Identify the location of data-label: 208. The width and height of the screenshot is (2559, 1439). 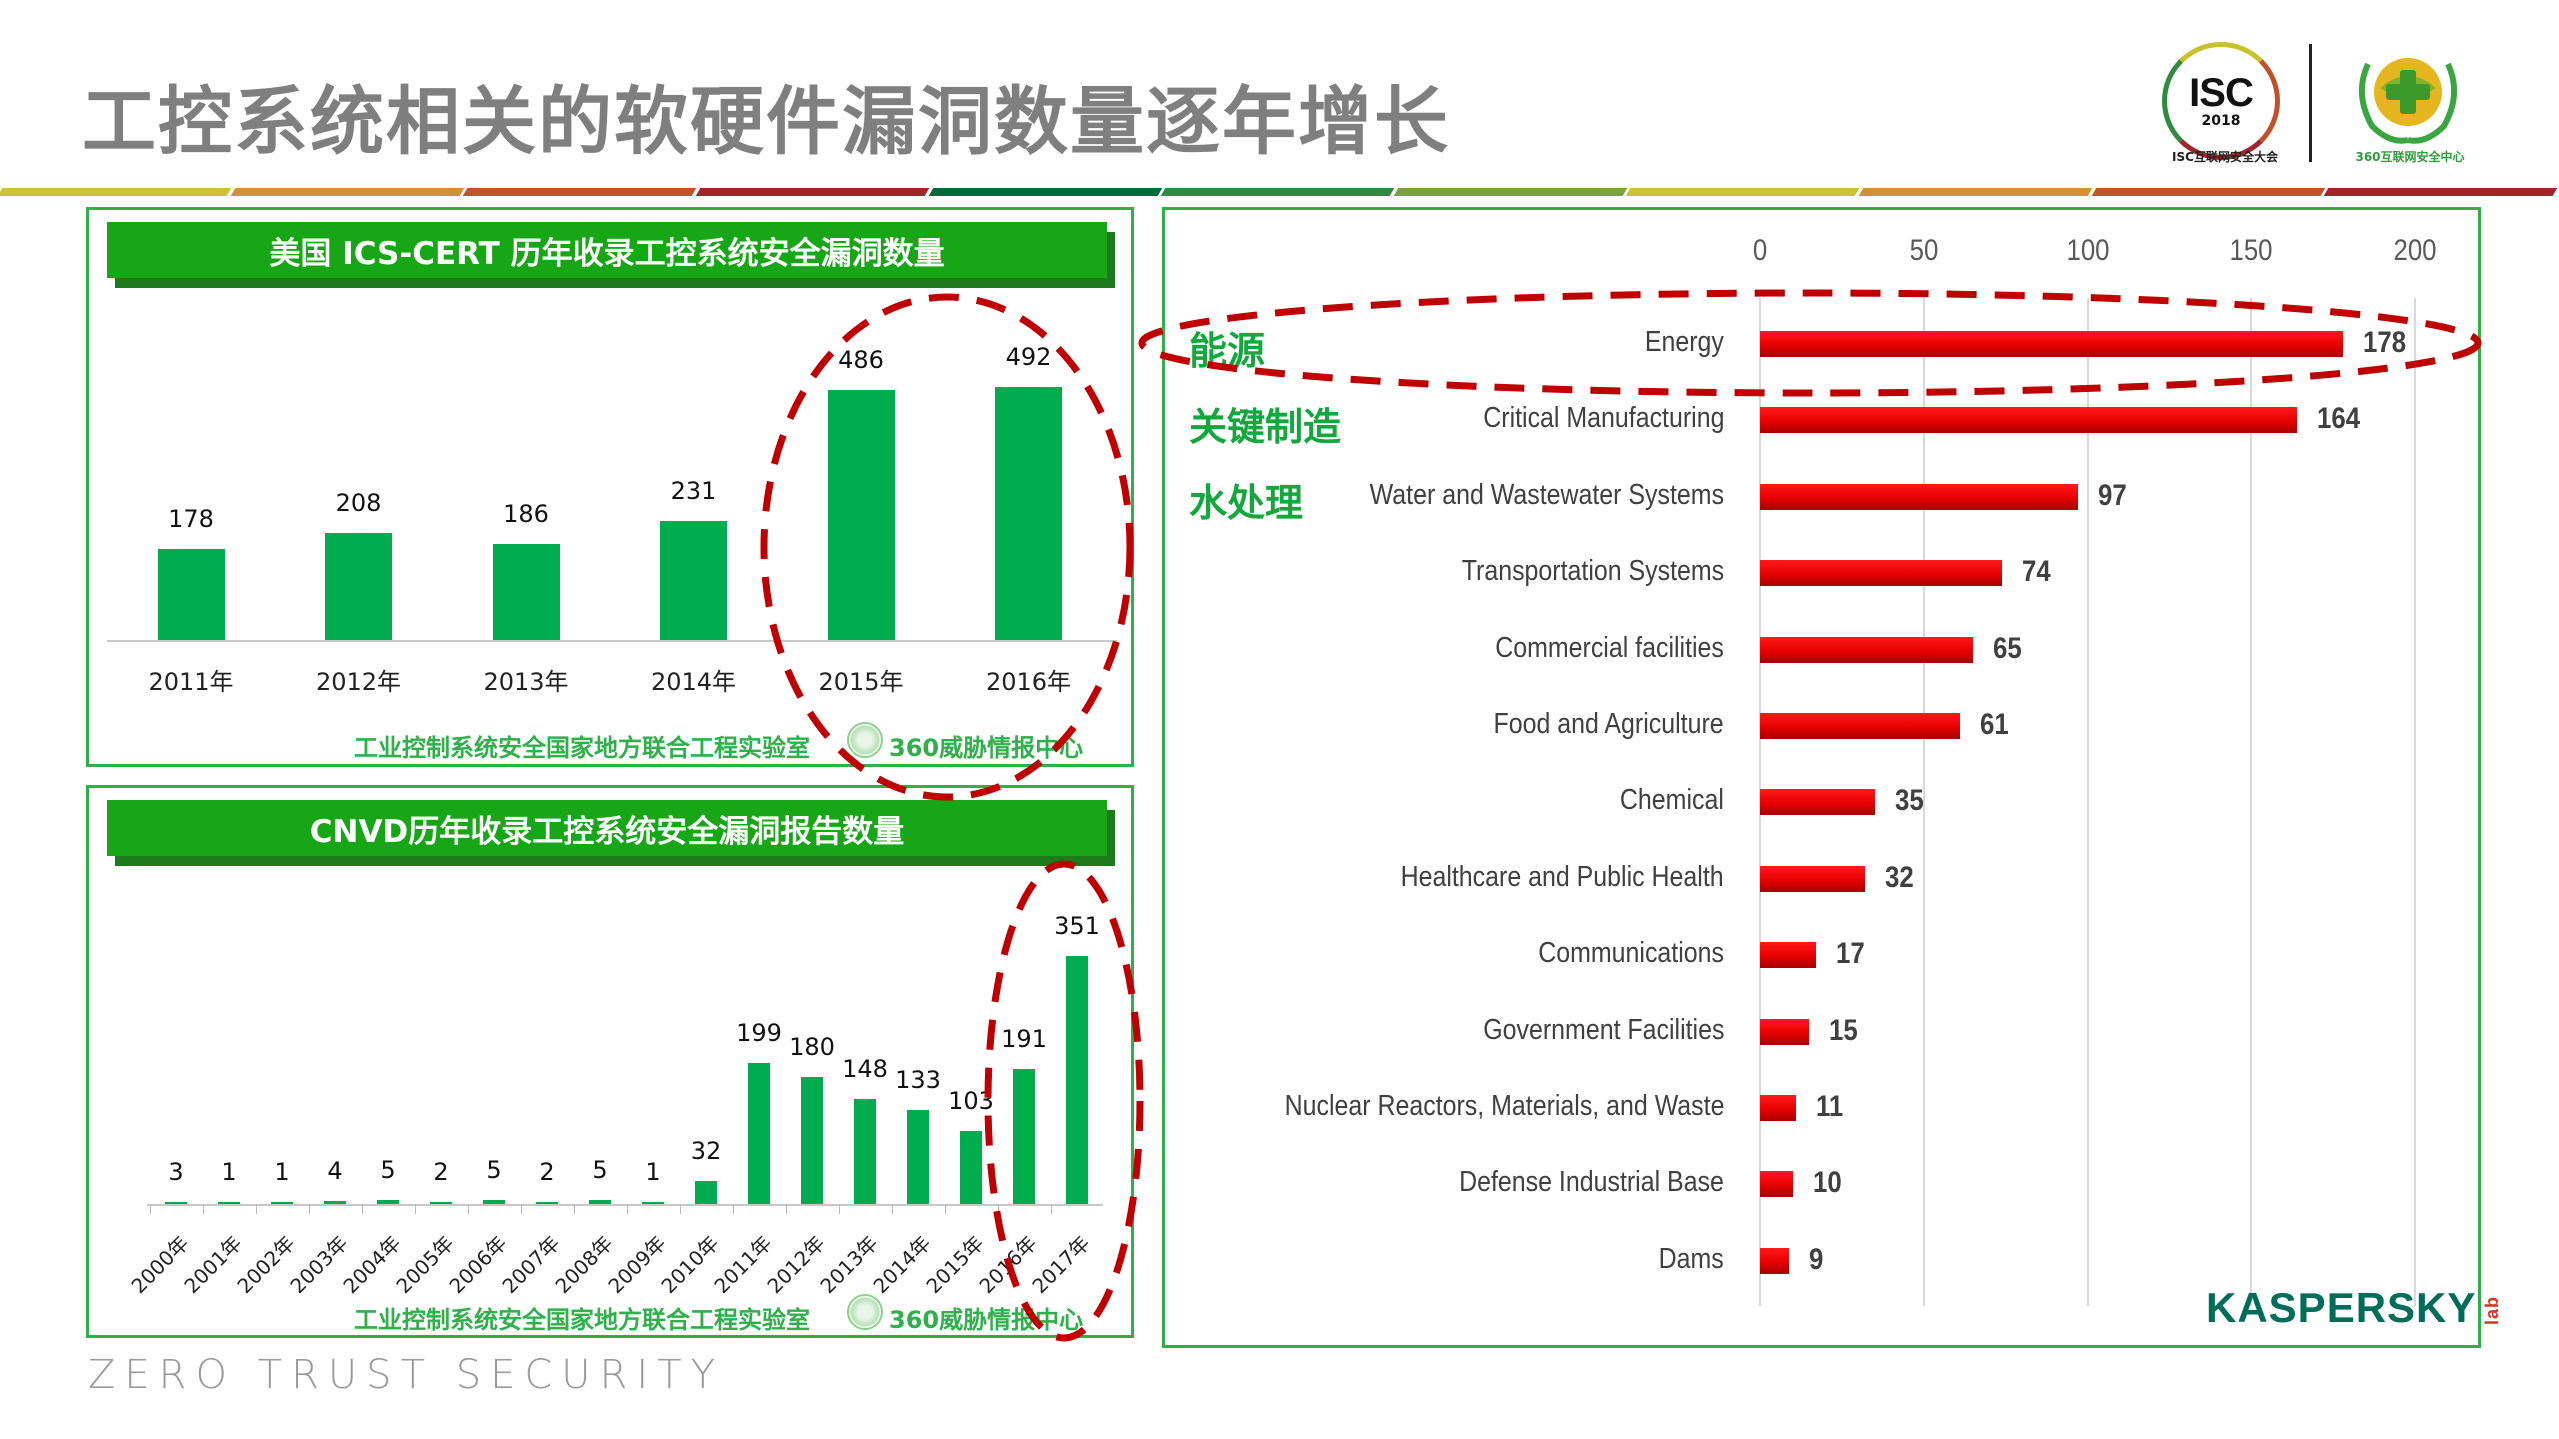
(358, 503).